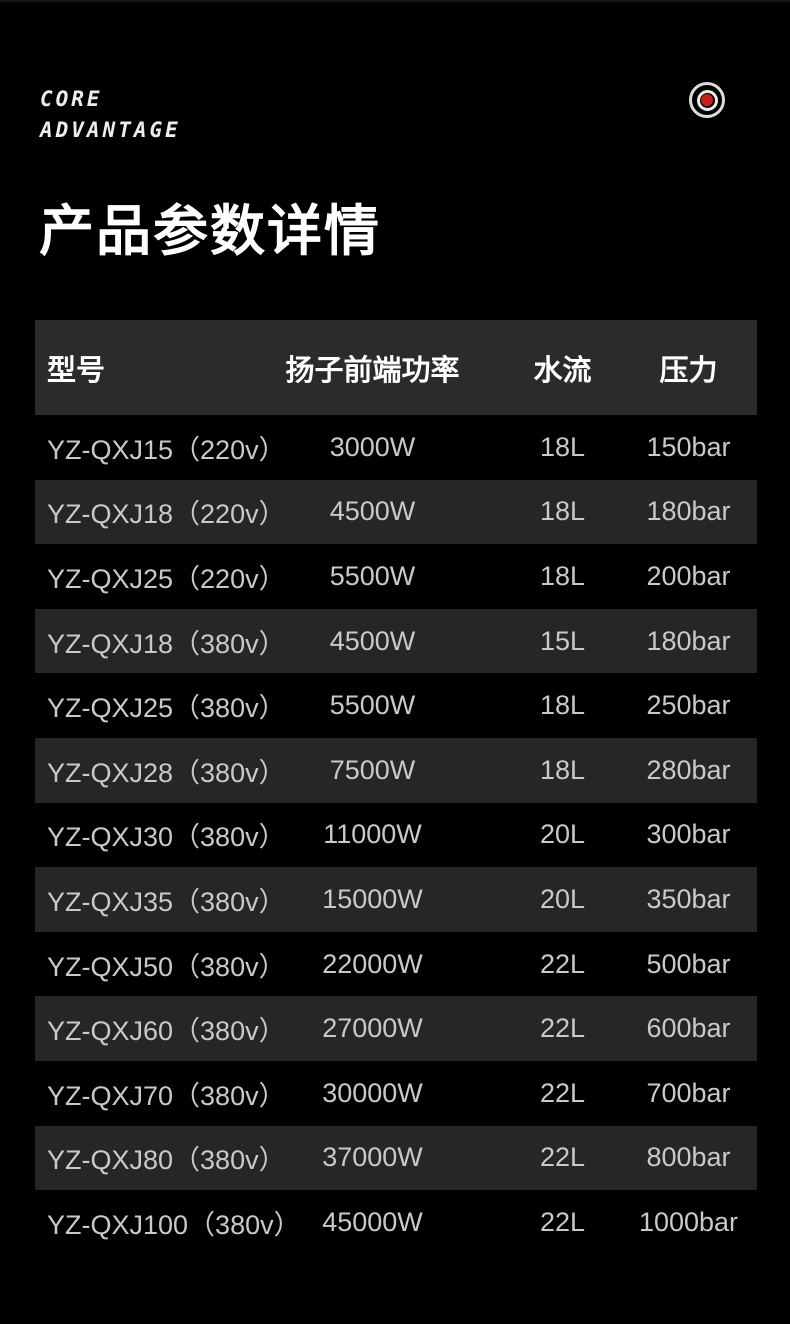 This screenshot has width=790, height=1324. I want to click on cell-power: 30000W, so click(372, 1092).